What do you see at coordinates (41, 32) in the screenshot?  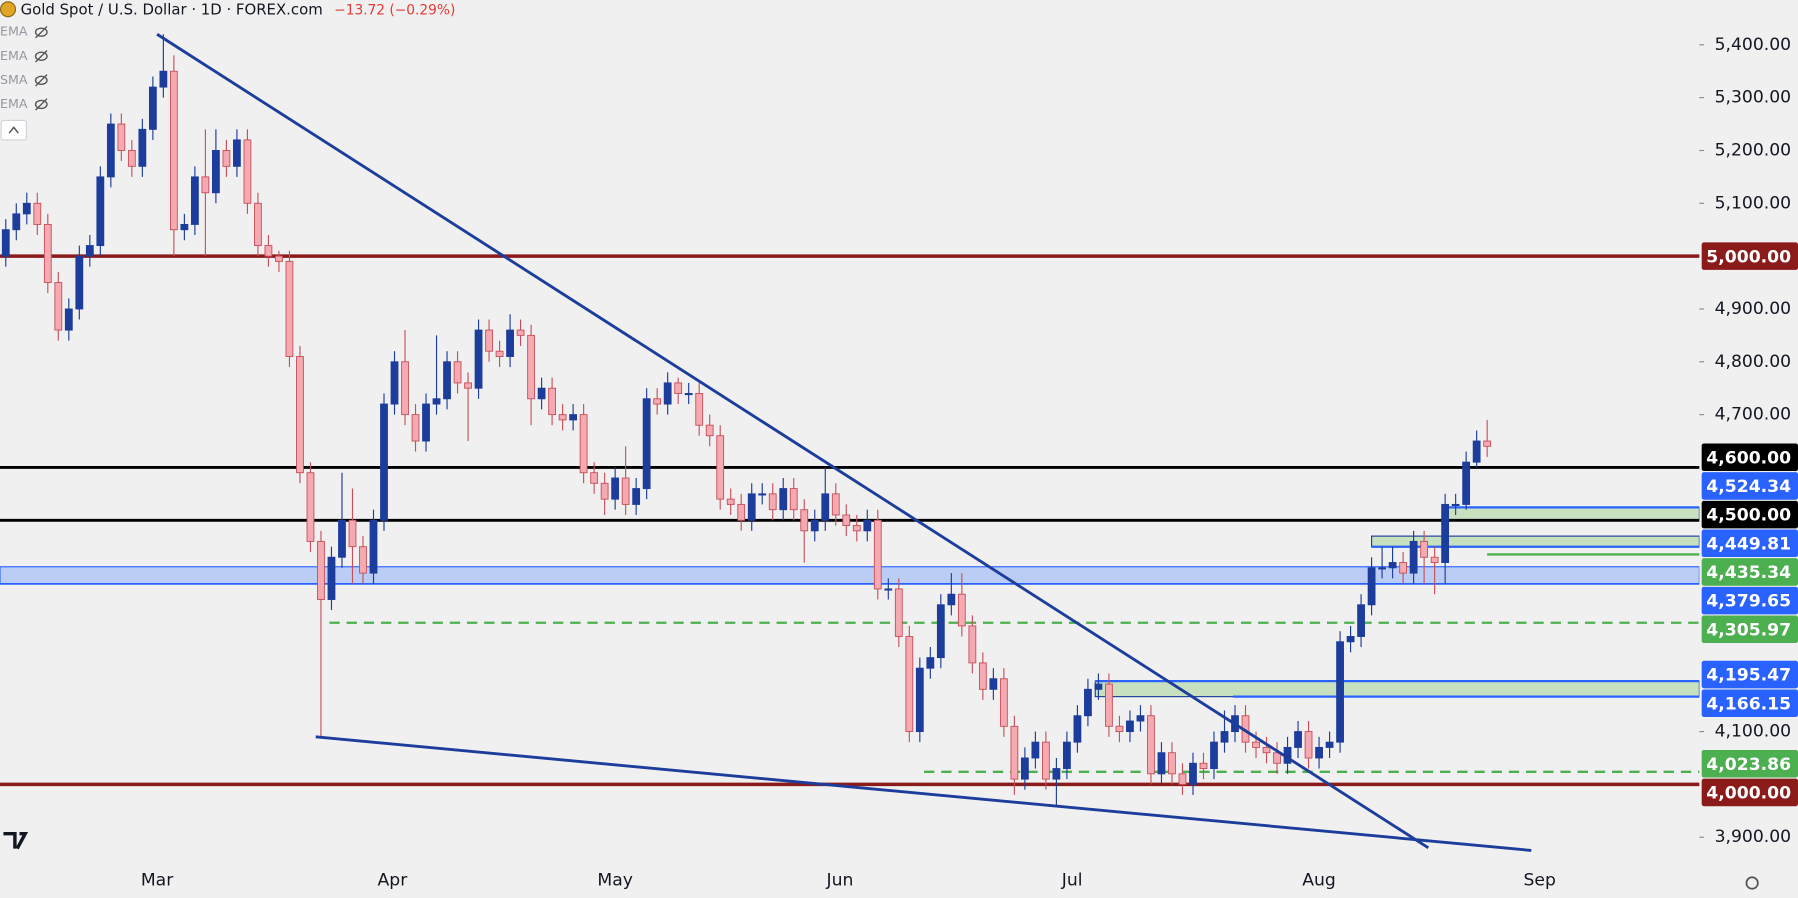 I see `visibility-icon` at bounding box center [41, 32].